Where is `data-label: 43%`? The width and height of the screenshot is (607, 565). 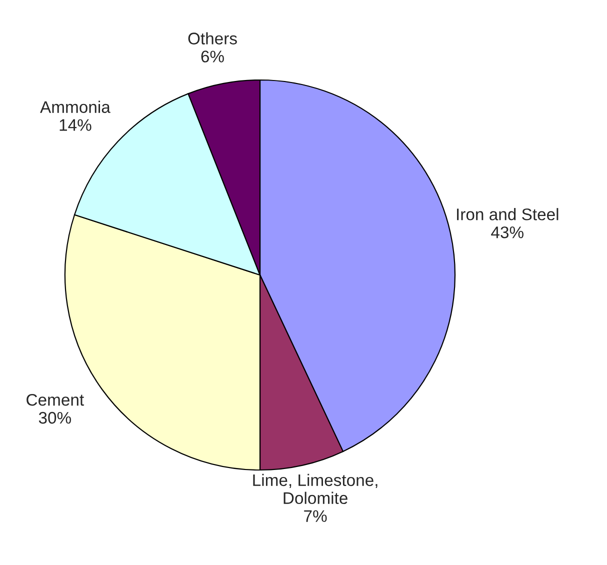
data-label: 43% is located at coordinates (507, 232).